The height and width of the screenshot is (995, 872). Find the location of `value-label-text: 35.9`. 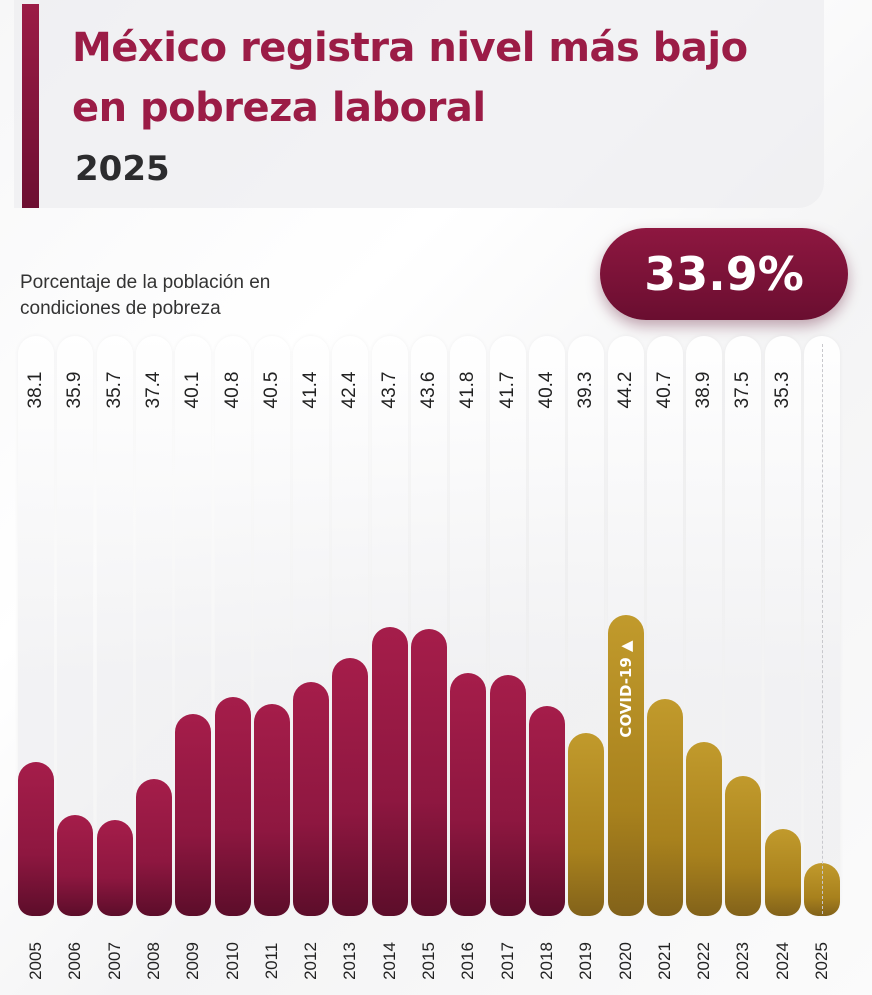

value-label-text: 35.9 is located at coordinates (75, 390).